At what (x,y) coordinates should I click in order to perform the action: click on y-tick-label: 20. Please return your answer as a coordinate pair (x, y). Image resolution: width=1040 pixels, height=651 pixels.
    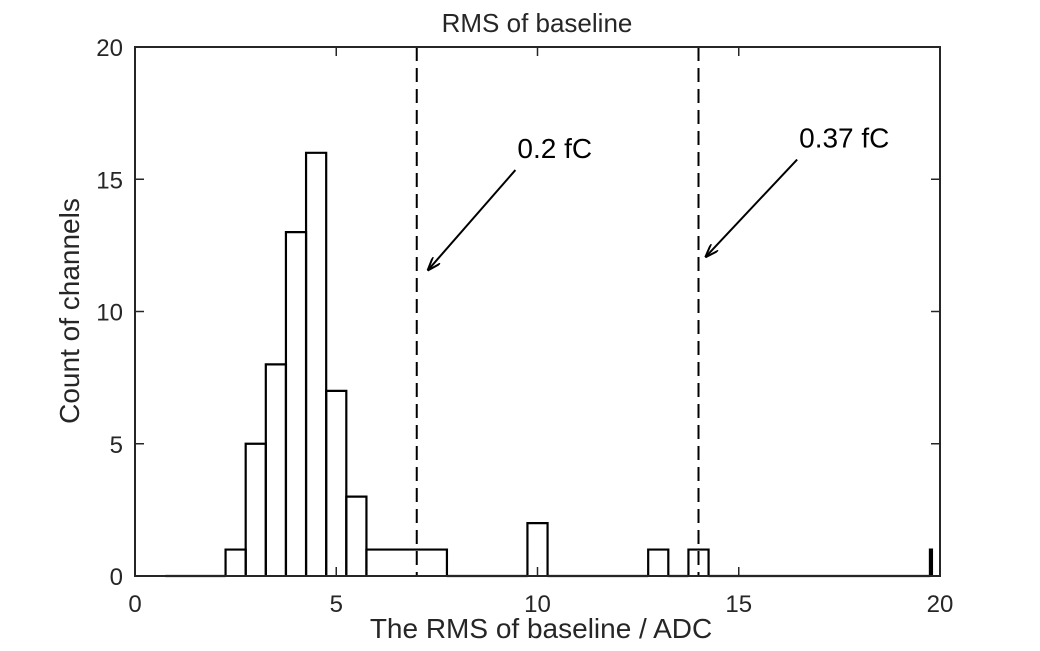
    Looking at the image, I should click on (109, 48).